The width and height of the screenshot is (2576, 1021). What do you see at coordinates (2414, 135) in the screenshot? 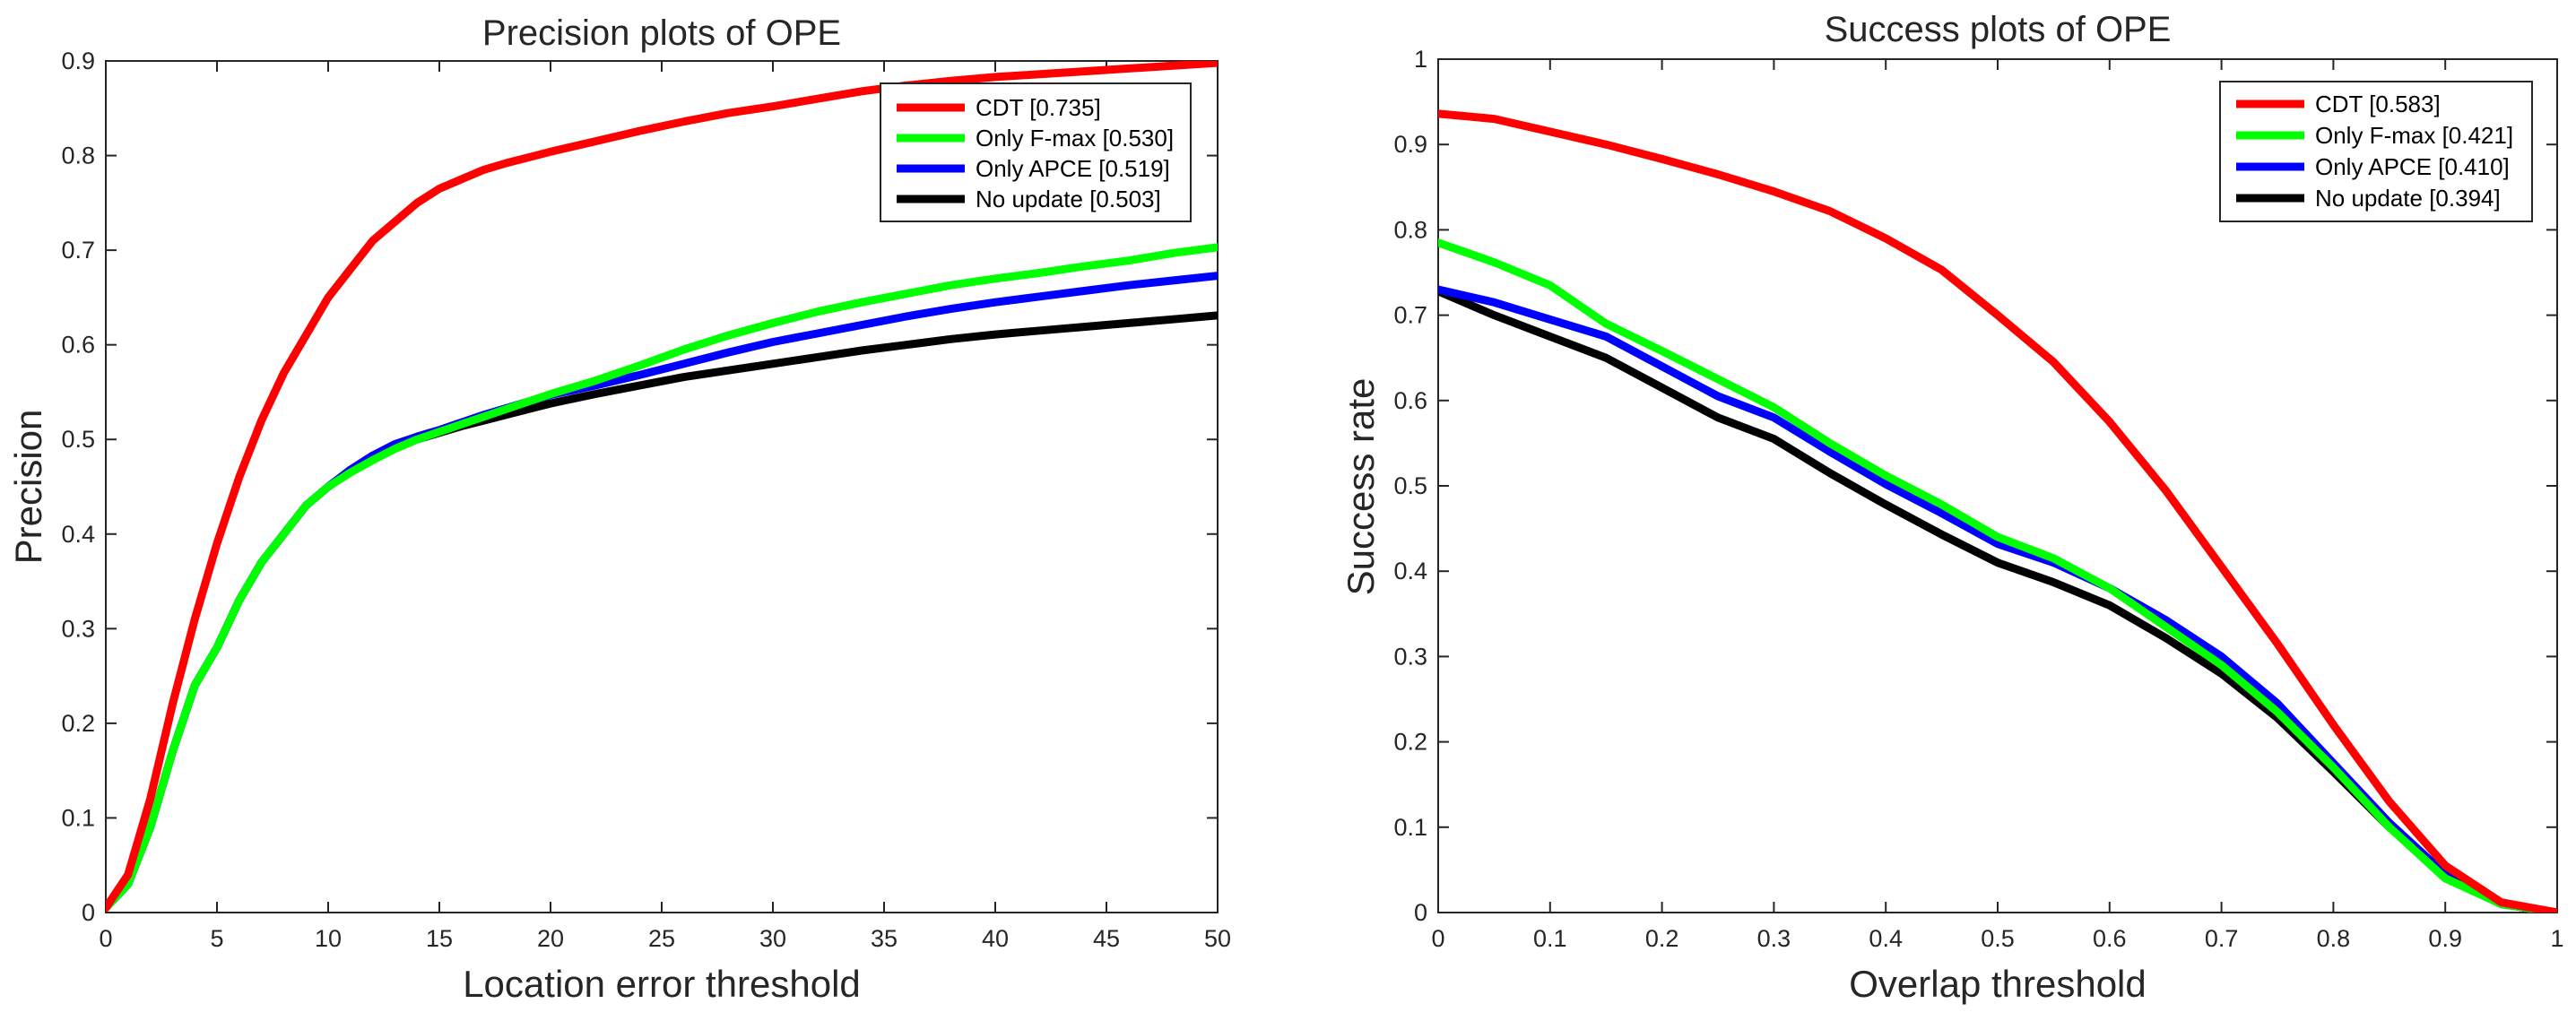
I see `legend-entry-label: Only F-max [0.421]` at bounding box center [2414, 135].